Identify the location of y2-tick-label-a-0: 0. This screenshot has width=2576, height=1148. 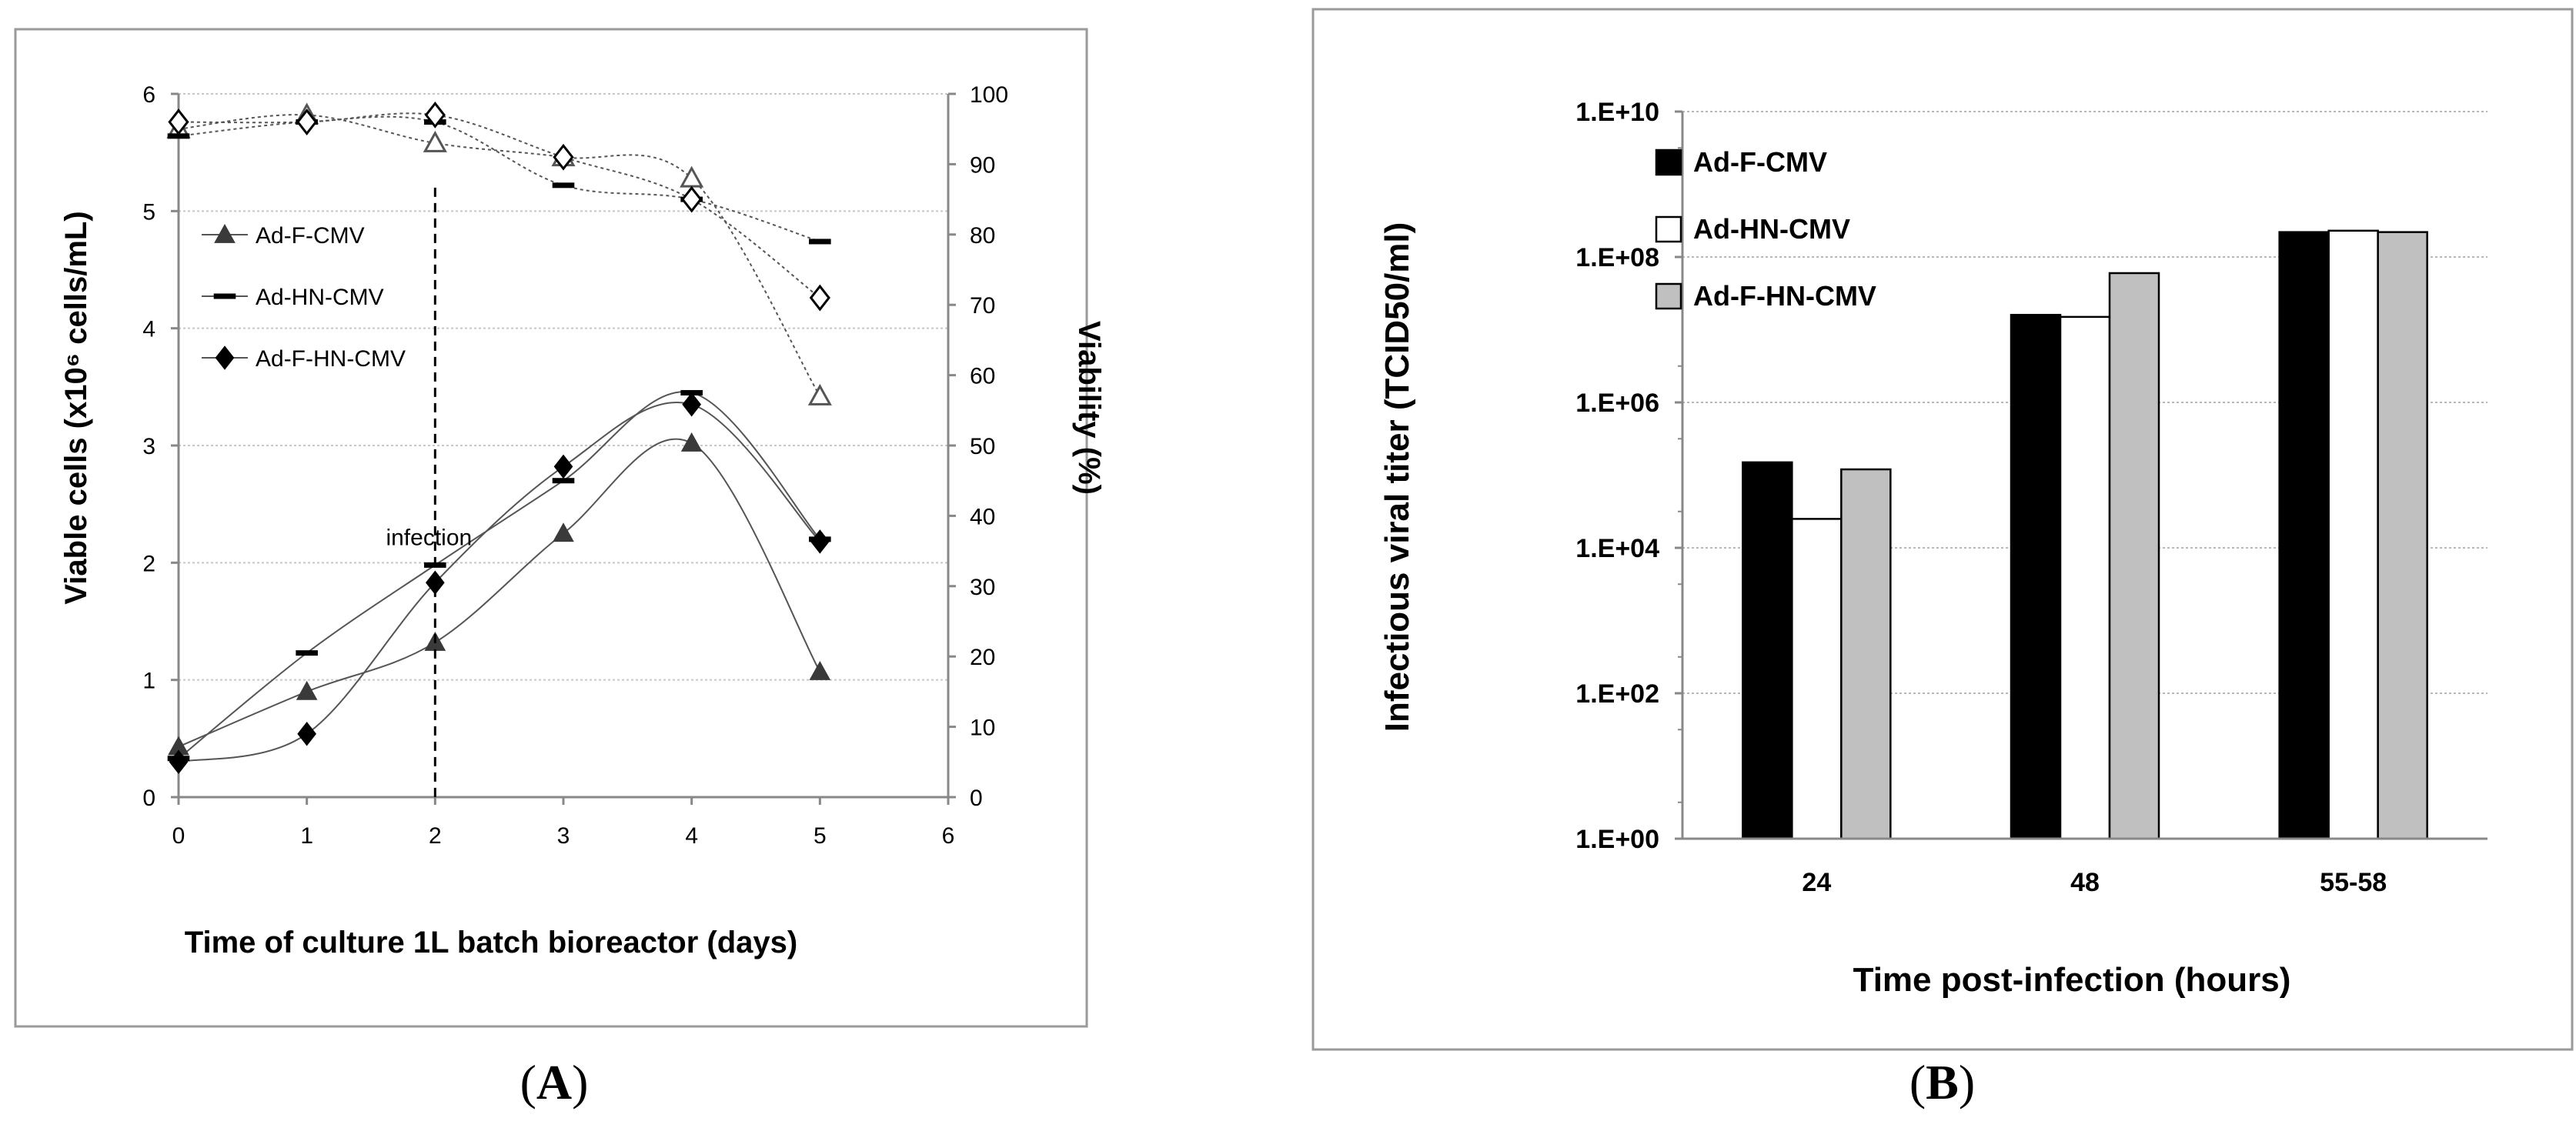
(976, 798).